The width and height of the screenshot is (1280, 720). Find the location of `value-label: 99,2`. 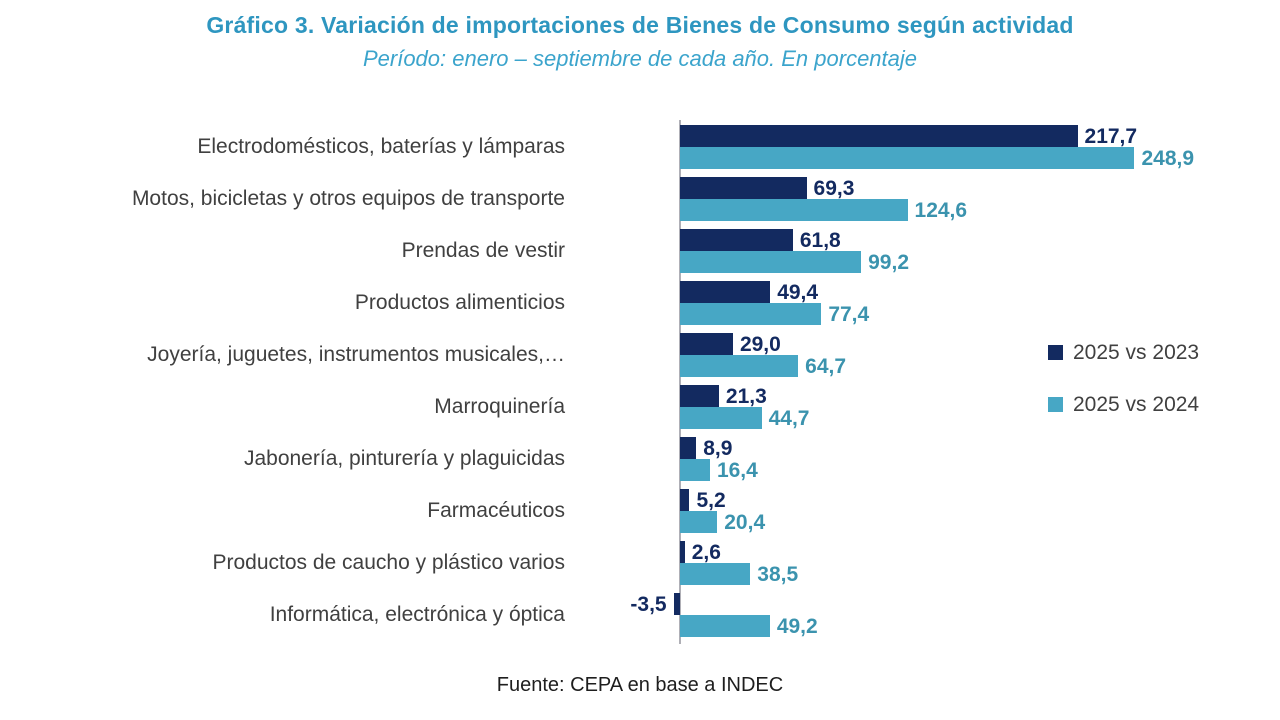

value-label: 99,2 is located at coordinates (888, 262).